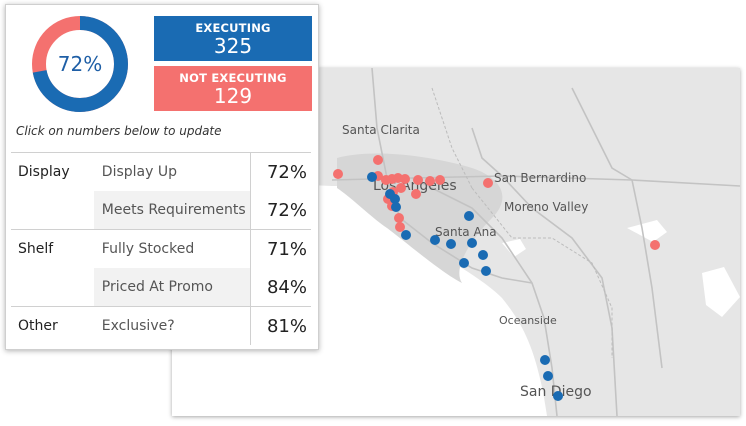 Image resolution: width=746 pixels, height=426 pixels. I want to click on city-label: Santa Ana, so click(466, 232).